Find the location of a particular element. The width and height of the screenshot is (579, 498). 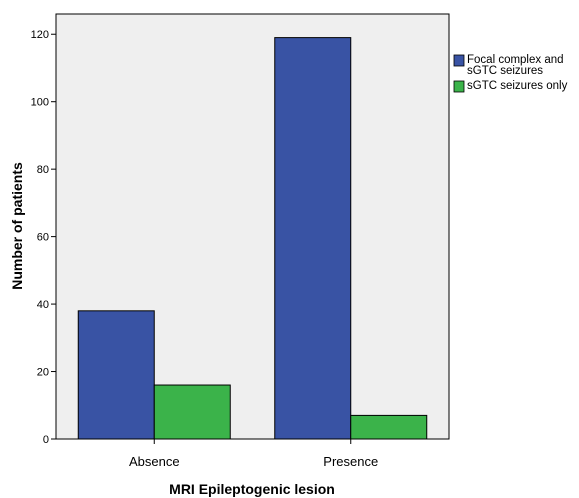

y-tick-label: 80 is located at coordinates (43, 170).